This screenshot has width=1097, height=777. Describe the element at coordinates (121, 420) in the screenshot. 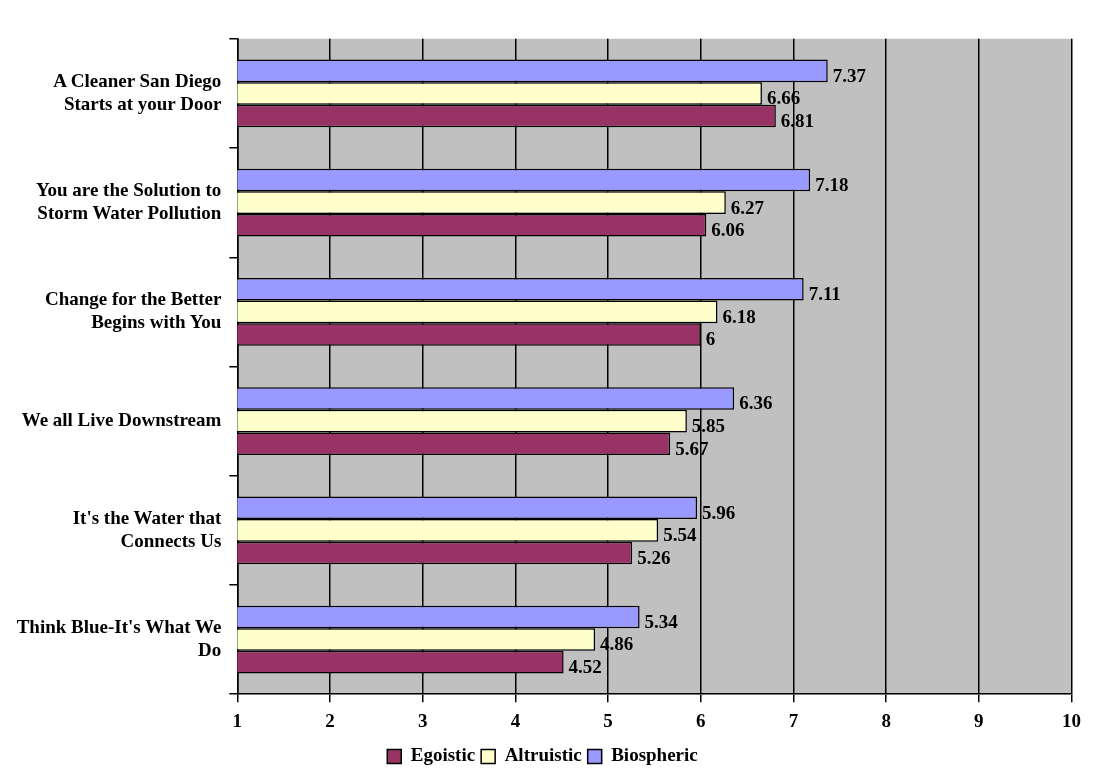

I see `y-tick-label: We all Live Downstream` at that location.